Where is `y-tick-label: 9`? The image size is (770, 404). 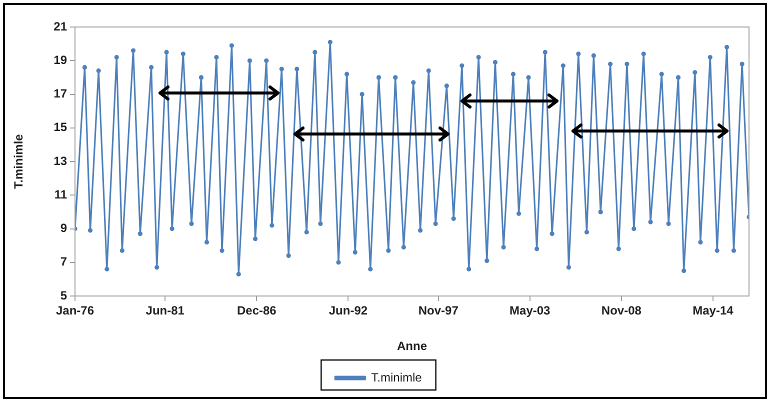
y-tick-label: 9 is located at coordinates (64, 228).